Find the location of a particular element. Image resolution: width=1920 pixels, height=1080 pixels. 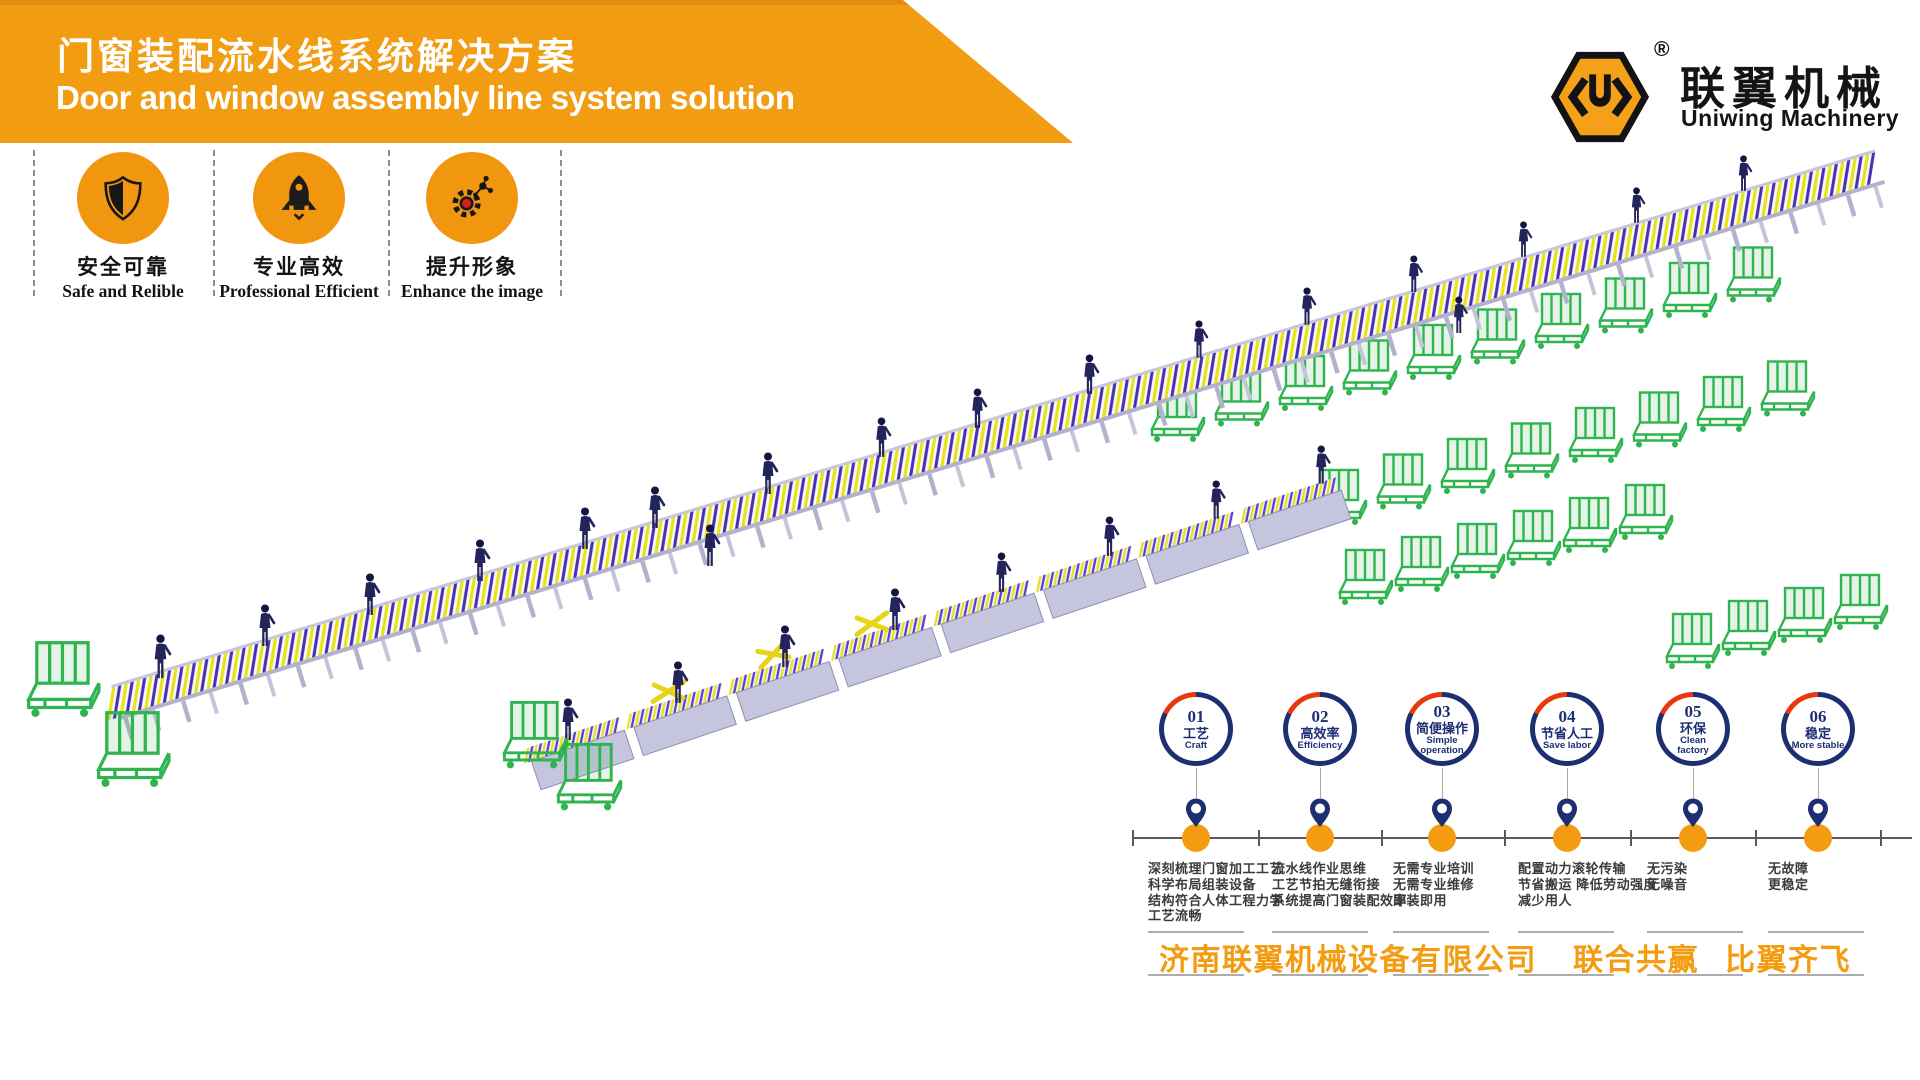

step-details-02: 流水线作业思维 工艺节拍无缝衔接 系统提高门窗装配效率 is located at coordinates (1339, 884).